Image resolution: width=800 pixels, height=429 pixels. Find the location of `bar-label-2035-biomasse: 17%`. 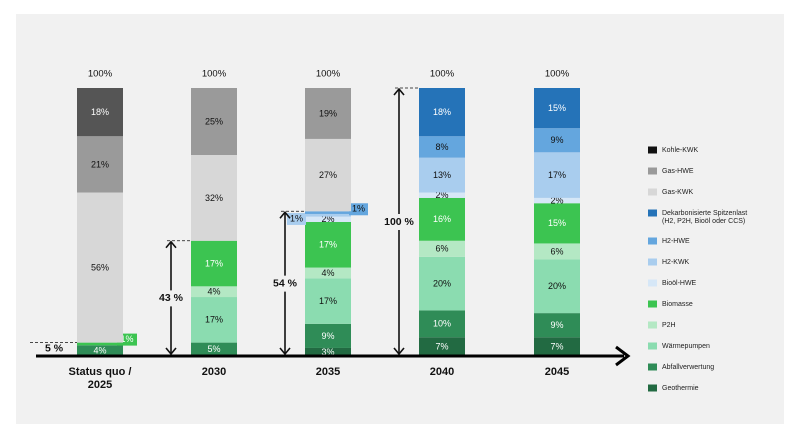

bar-label-2035-biomasse: 17% is located at coordinates (328, 245).